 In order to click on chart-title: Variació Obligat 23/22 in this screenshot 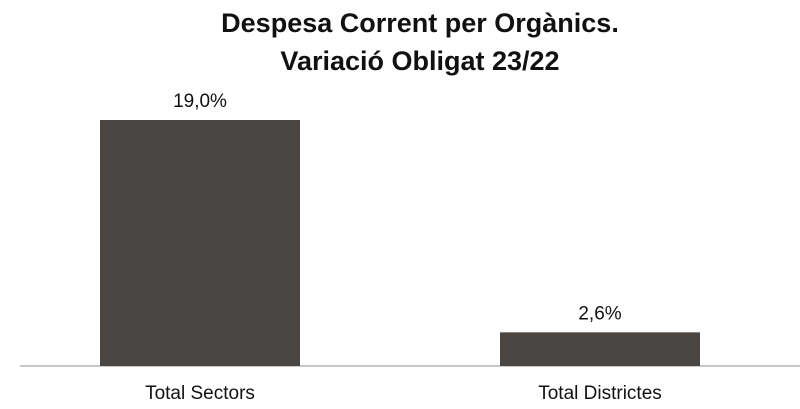, I will do `click(419, 61)`.